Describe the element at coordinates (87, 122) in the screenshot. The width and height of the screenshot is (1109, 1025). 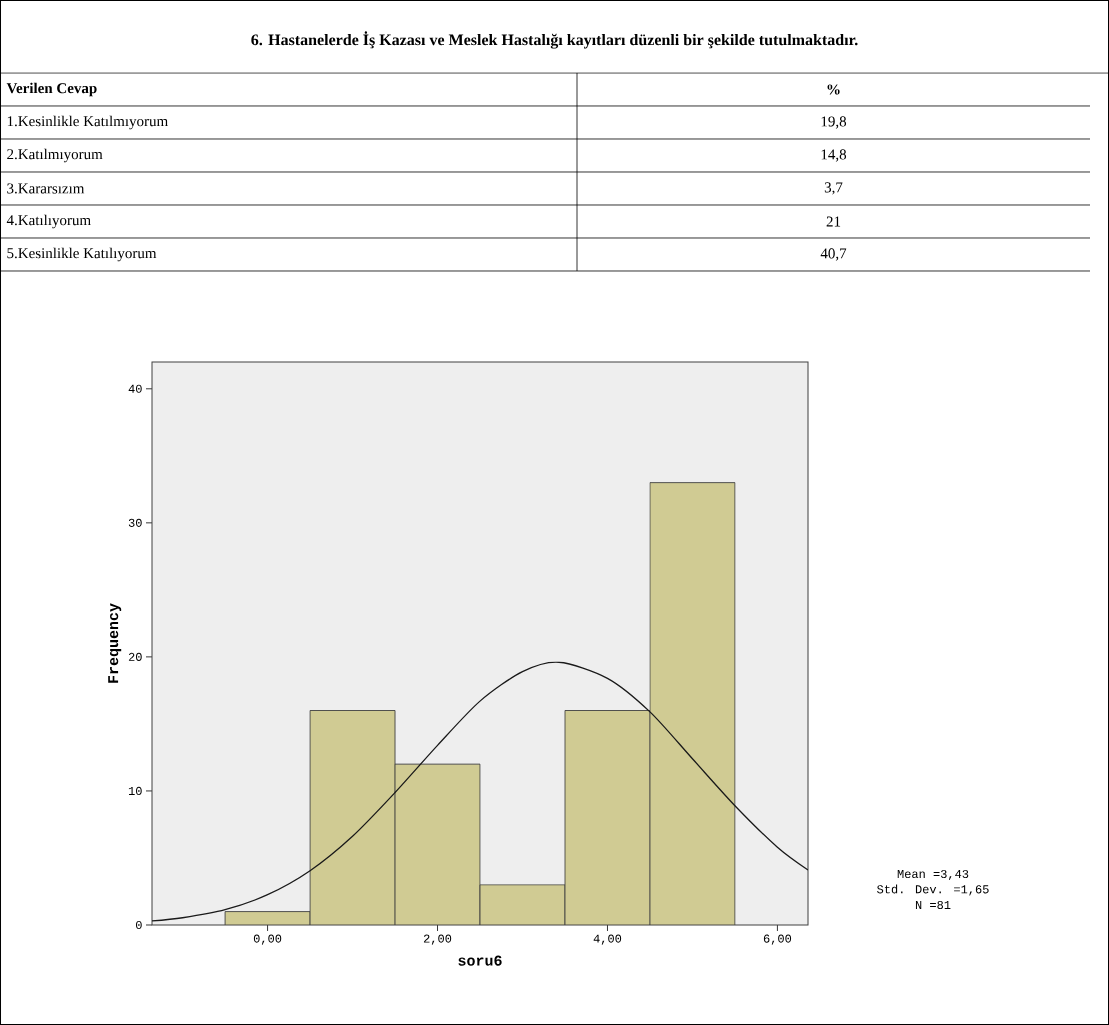
I see `text: 1.Kesinlikle Katılmıyorum` at that location.